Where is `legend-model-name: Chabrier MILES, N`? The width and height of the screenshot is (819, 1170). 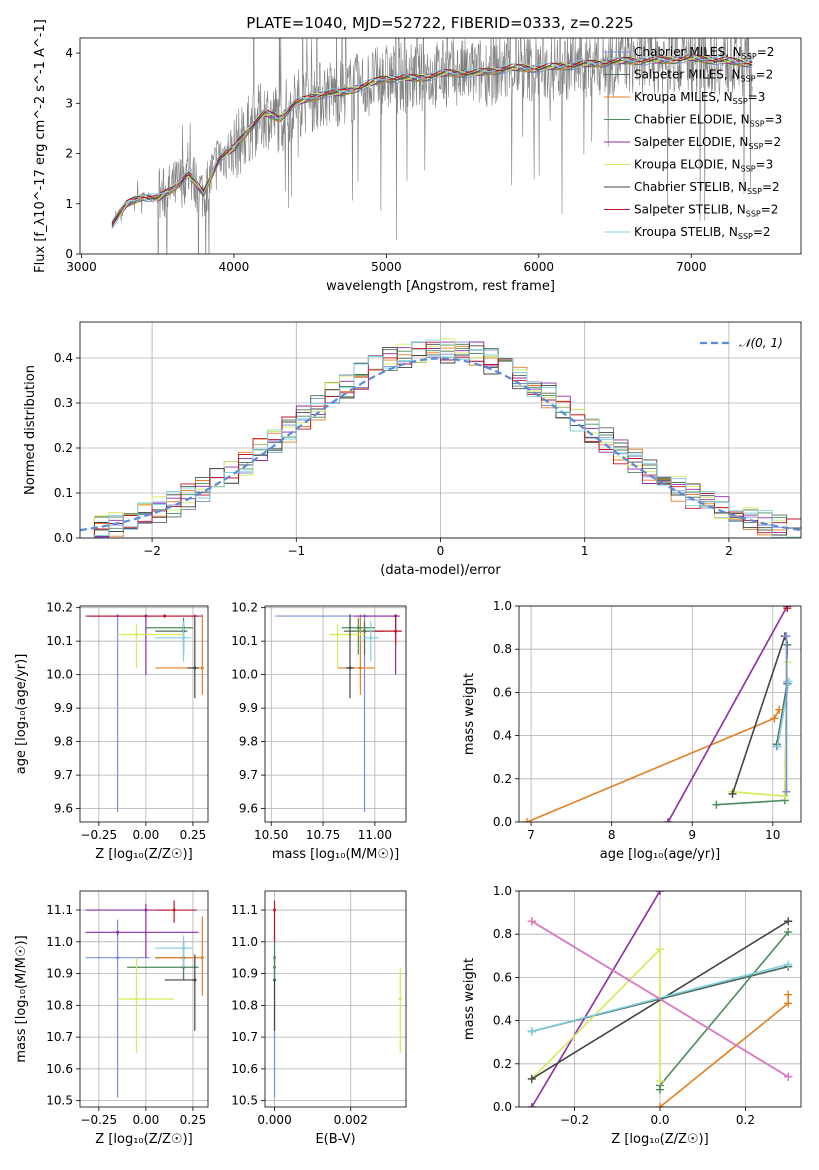
legend-model-name: Chabrier MILES, N is located at coordinates (688, 52).